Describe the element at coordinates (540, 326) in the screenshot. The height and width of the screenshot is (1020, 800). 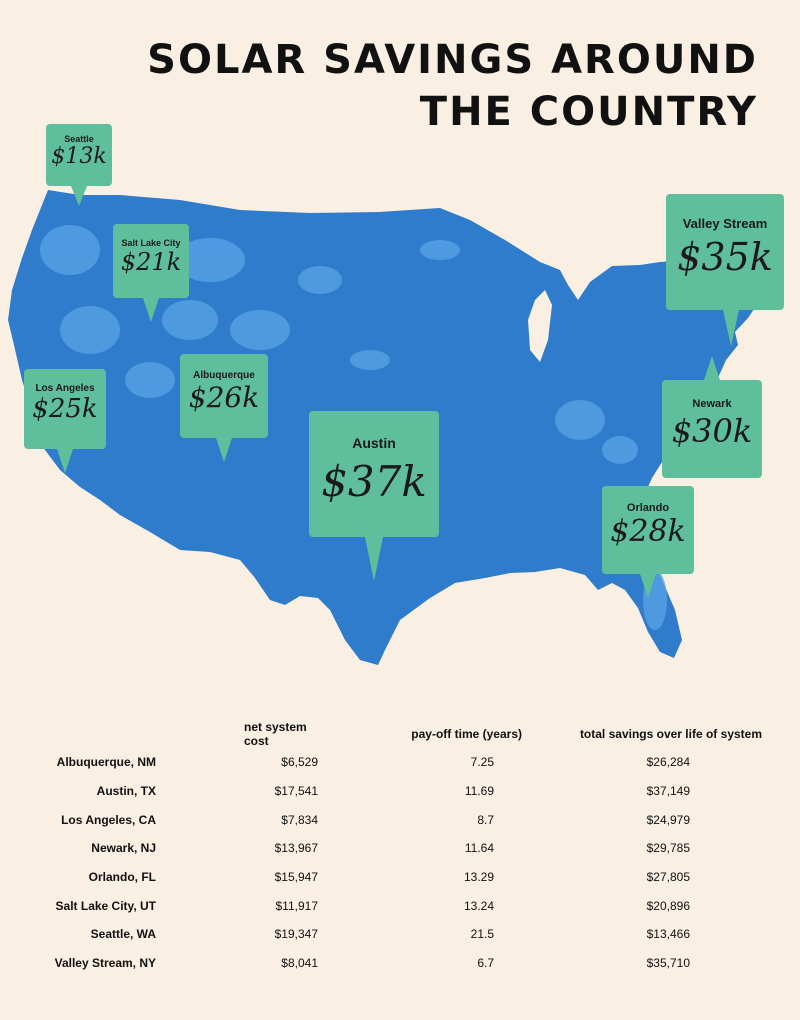
I see `great-lakes-michigan` at that location.